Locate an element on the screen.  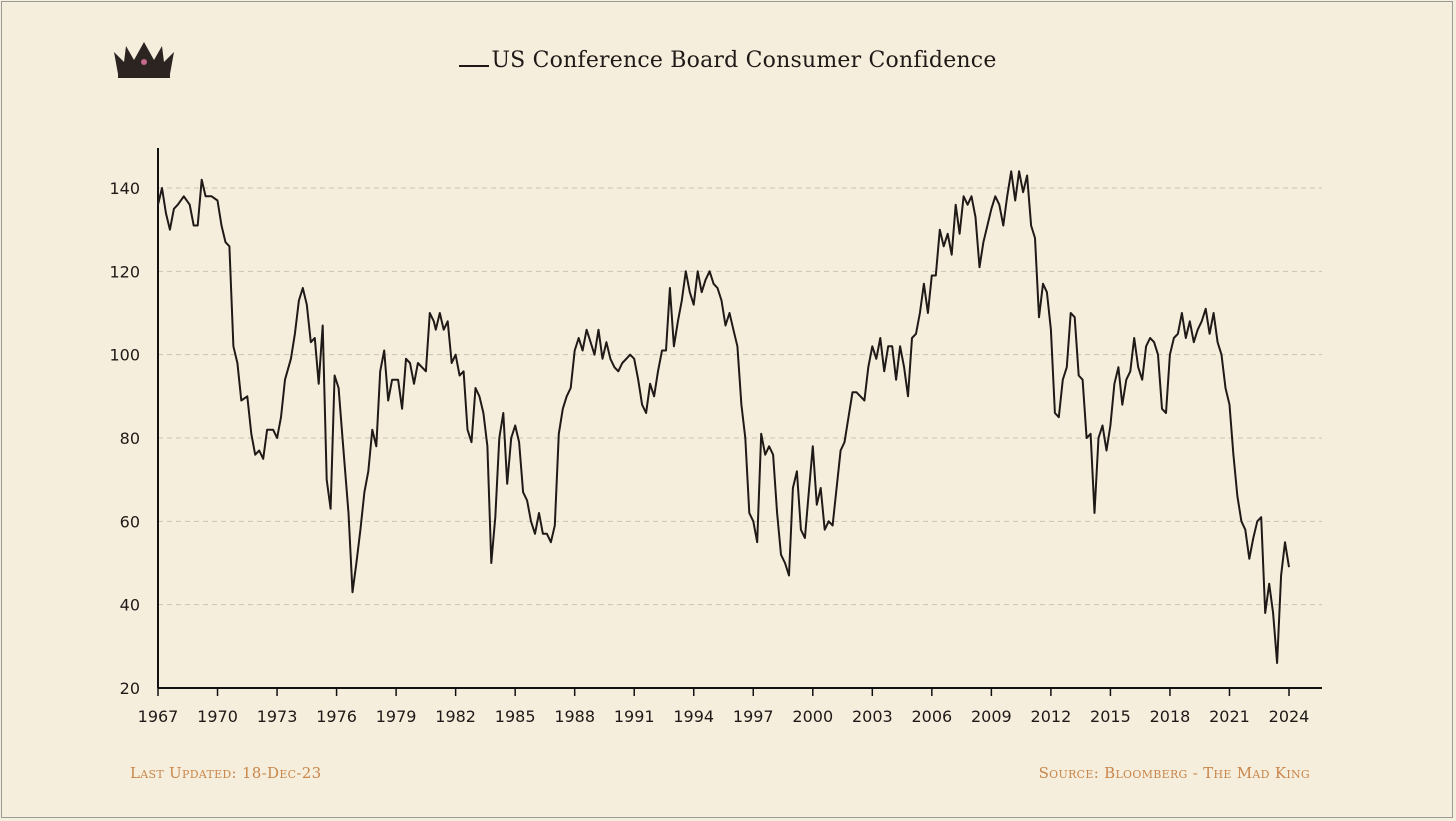
y-tick-label: 120 is located at coordinates (124, 271).